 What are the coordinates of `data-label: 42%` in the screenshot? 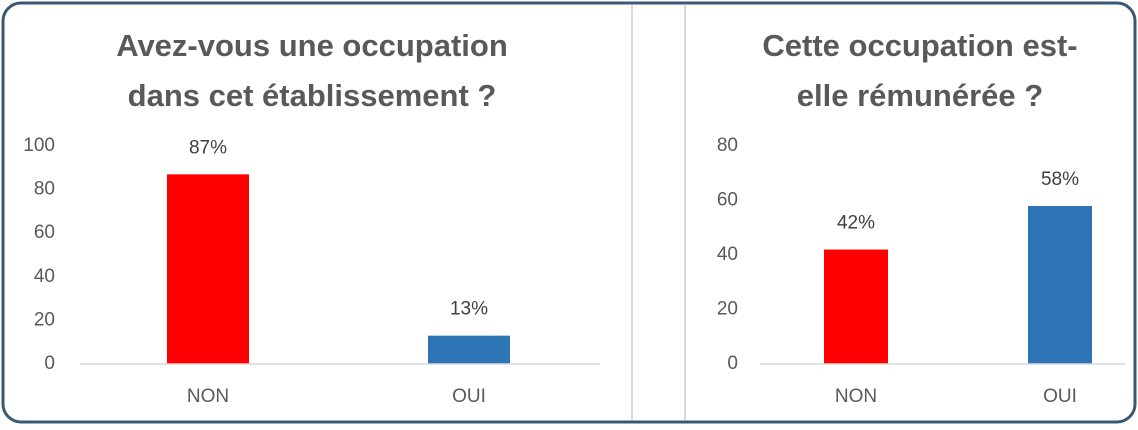 It's located at (856, 223).